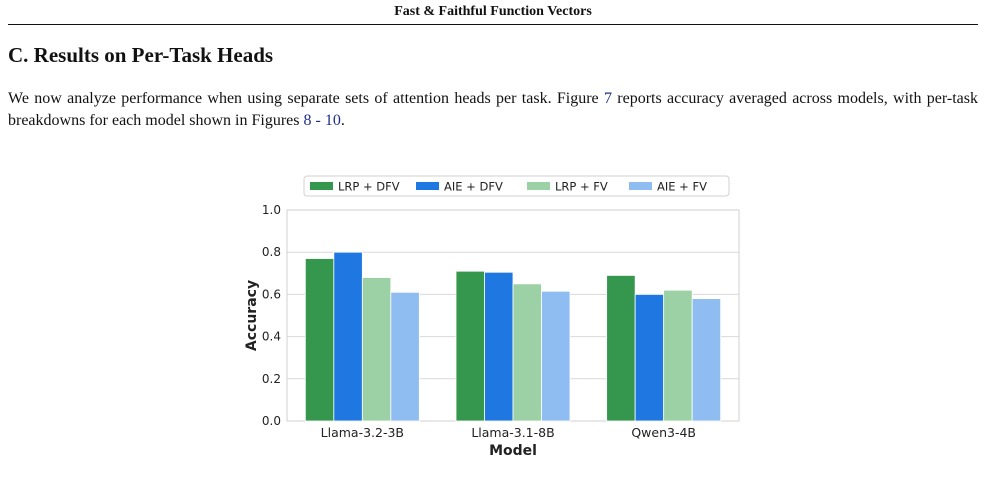 This screenshot has height=493, width=986. What do you see at coordinates (271, 421) in the screenshot?
I see `y-tick-label: 0.0` at bounding box center [271, 421].